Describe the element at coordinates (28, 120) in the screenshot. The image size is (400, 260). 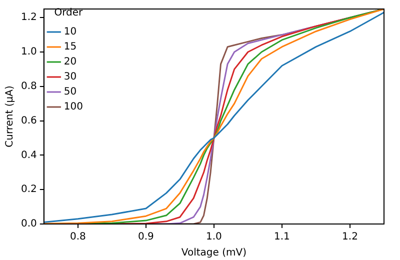
I see `y-tick-label: 0.6` at that location.